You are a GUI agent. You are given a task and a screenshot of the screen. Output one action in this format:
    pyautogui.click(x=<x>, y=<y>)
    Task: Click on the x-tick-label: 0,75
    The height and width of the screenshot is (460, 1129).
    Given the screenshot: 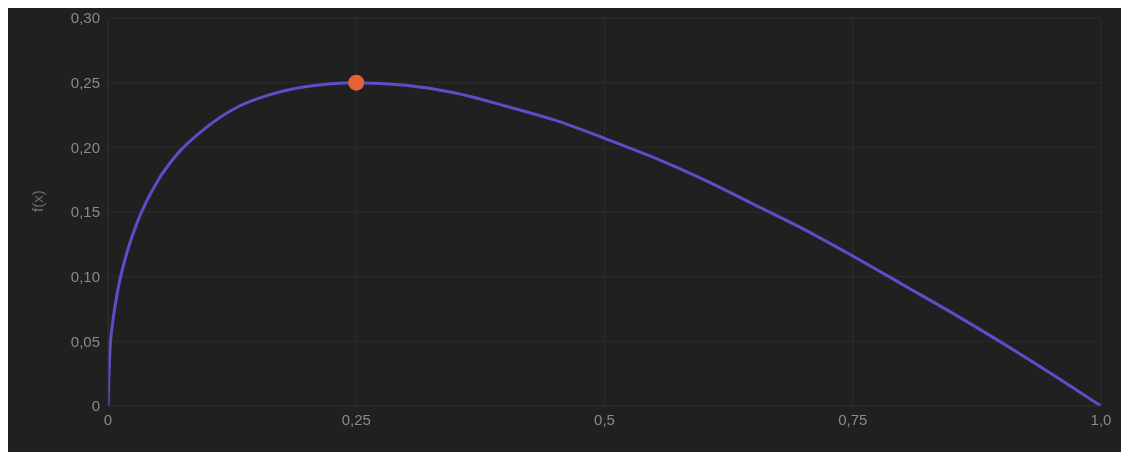 What is the action you would take?
    pyautogui.click(x=853, y=419)
    